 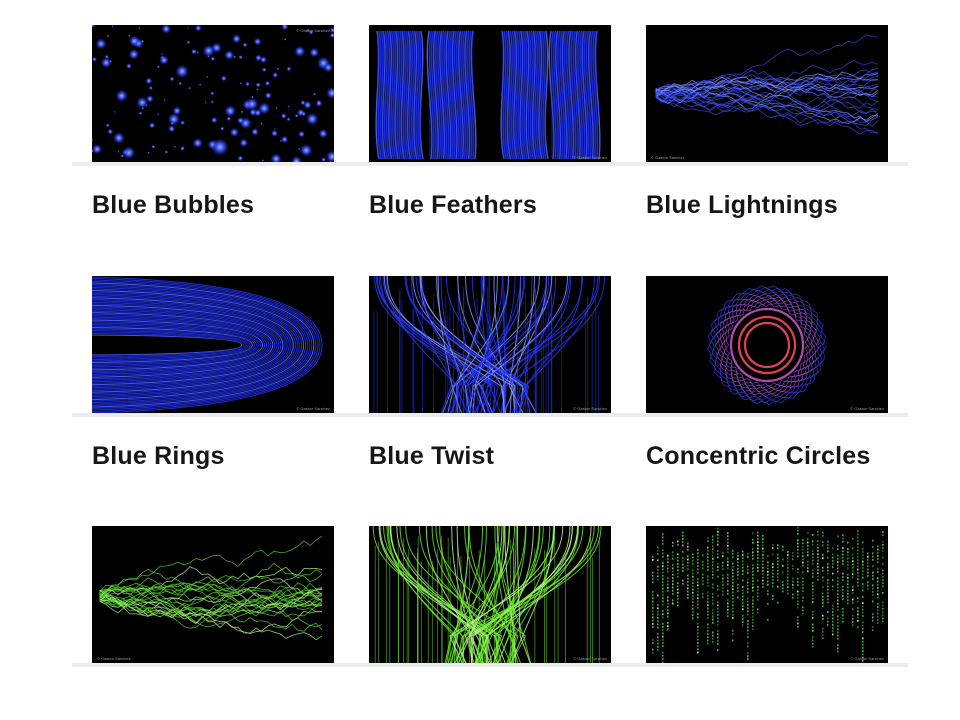 I want to click on thumbnail-blue-twist: © Gaston Sanchez, so click(x=490, y=345).